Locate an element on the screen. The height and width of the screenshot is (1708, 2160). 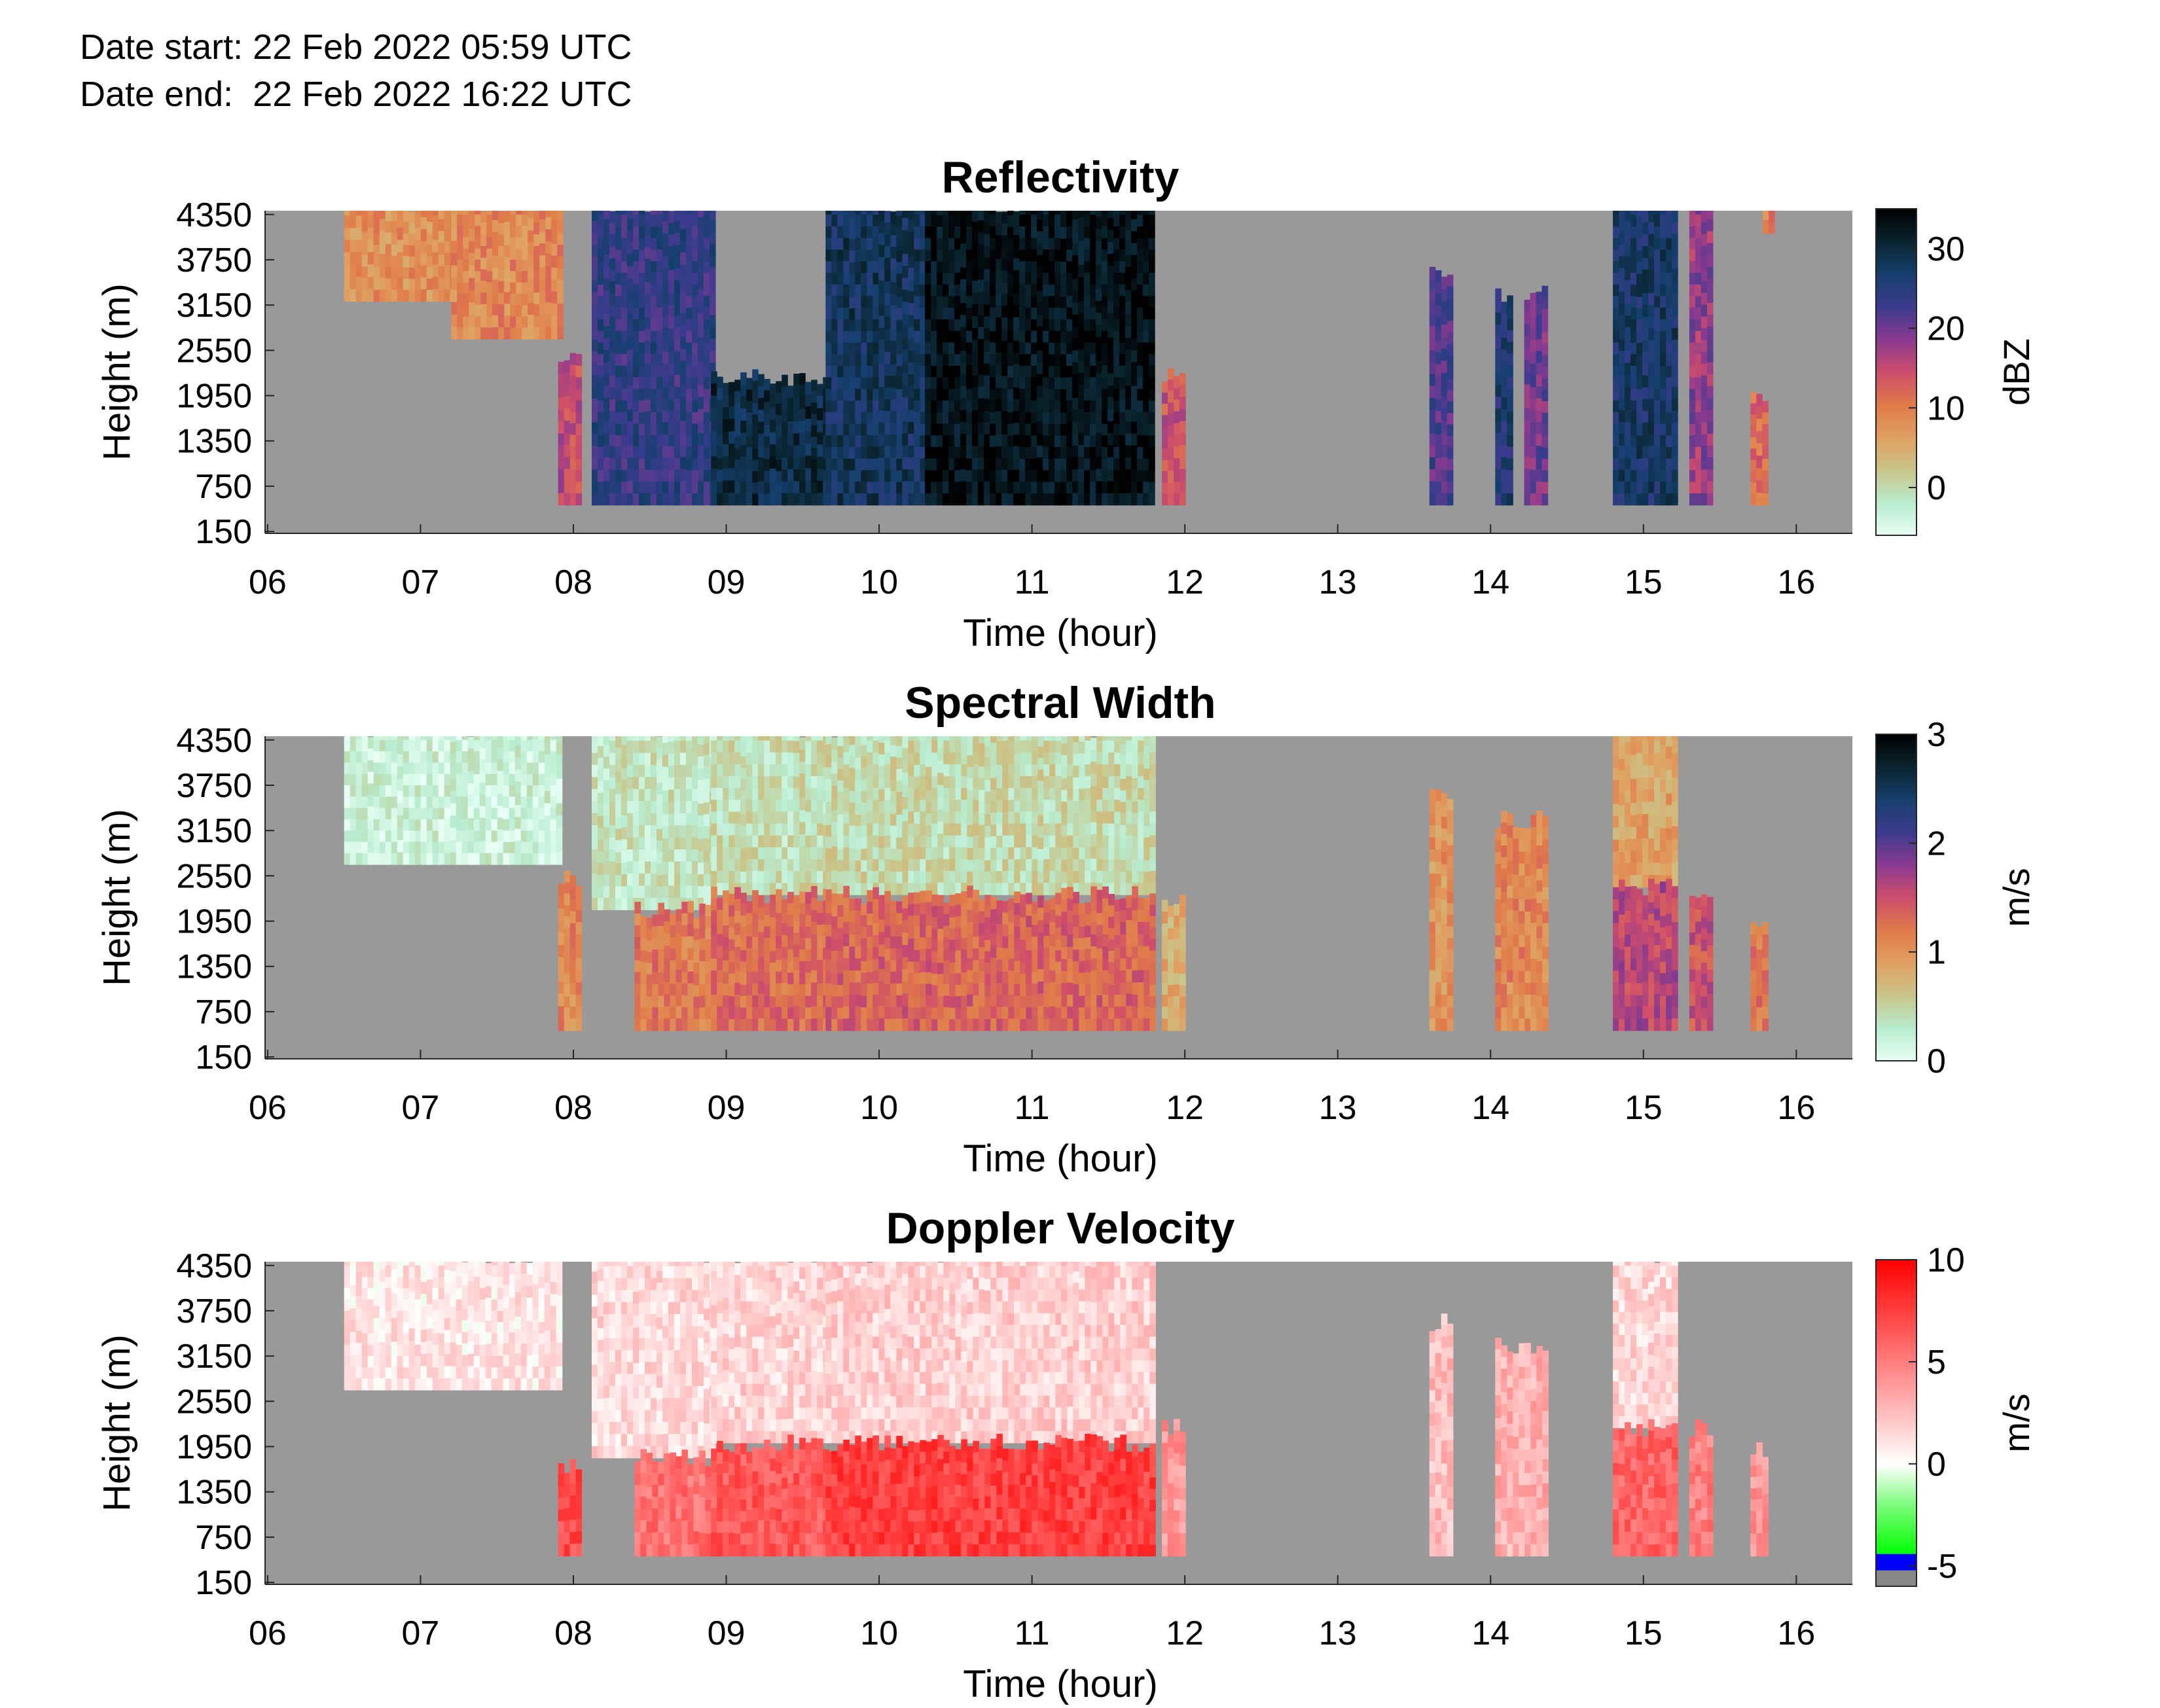
colorbar-cell is located at coordinates (1896, 226).